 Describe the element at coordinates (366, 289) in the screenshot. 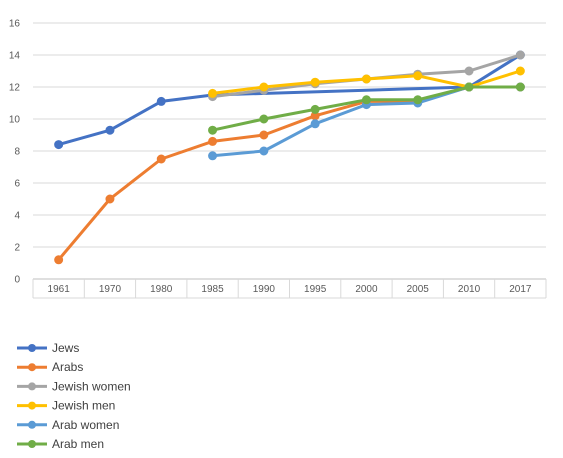

I see `x-tick-label: 2000` at that location.